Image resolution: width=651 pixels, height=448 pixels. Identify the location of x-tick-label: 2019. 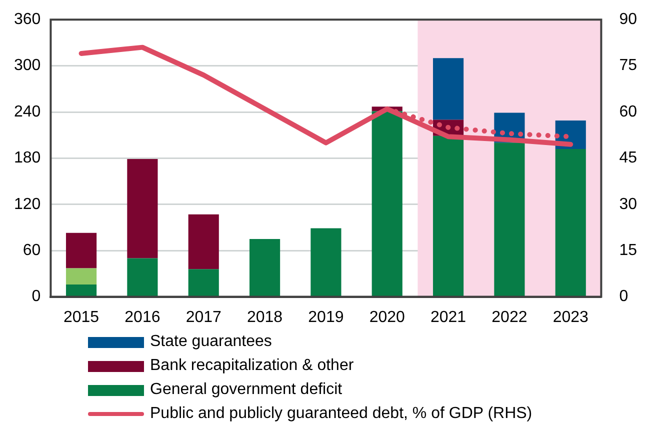
(326, 317).